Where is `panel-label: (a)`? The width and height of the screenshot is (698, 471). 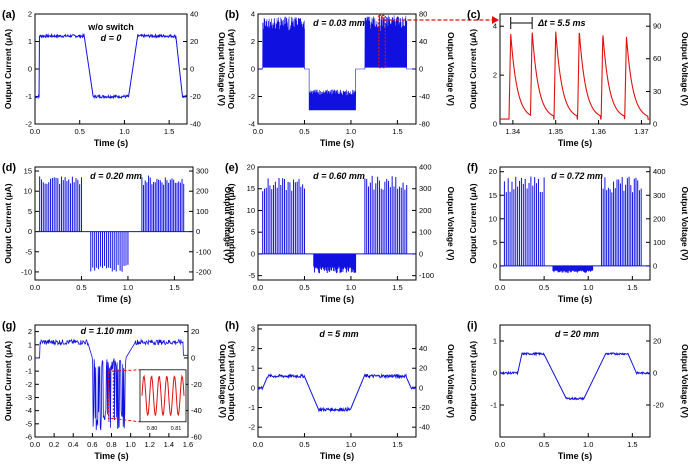 panel-label: (a) is located at coordinates (9, 15).